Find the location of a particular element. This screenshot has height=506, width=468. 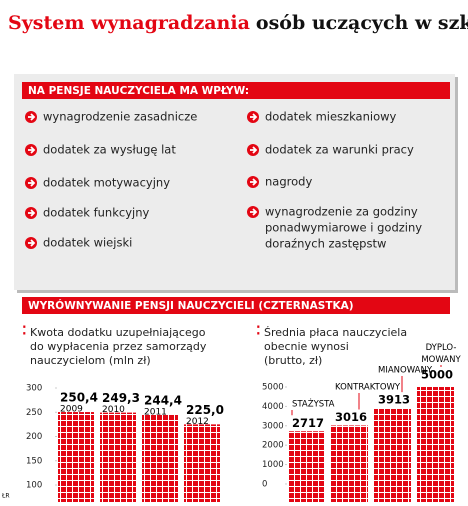

factor-item: dodatek mieszkaniowy is located at coordinates (331, 117).